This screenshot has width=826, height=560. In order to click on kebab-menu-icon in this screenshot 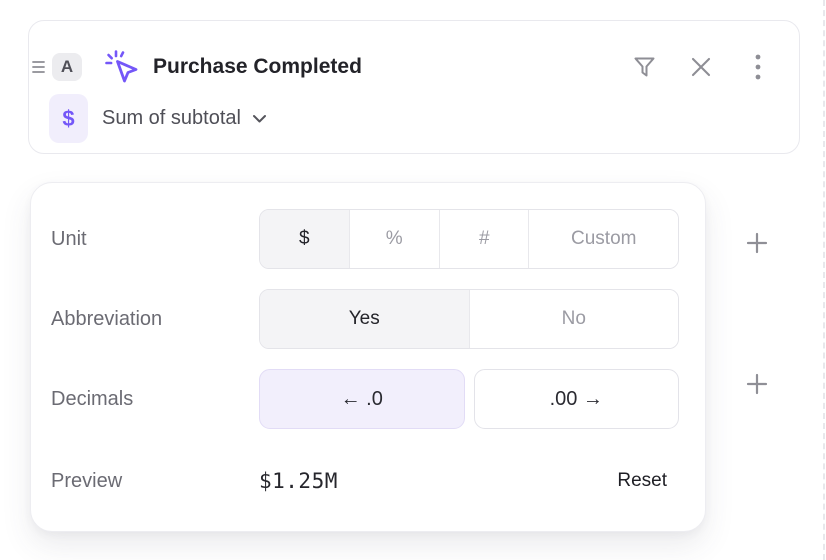, I will do `click(758, 67)`.